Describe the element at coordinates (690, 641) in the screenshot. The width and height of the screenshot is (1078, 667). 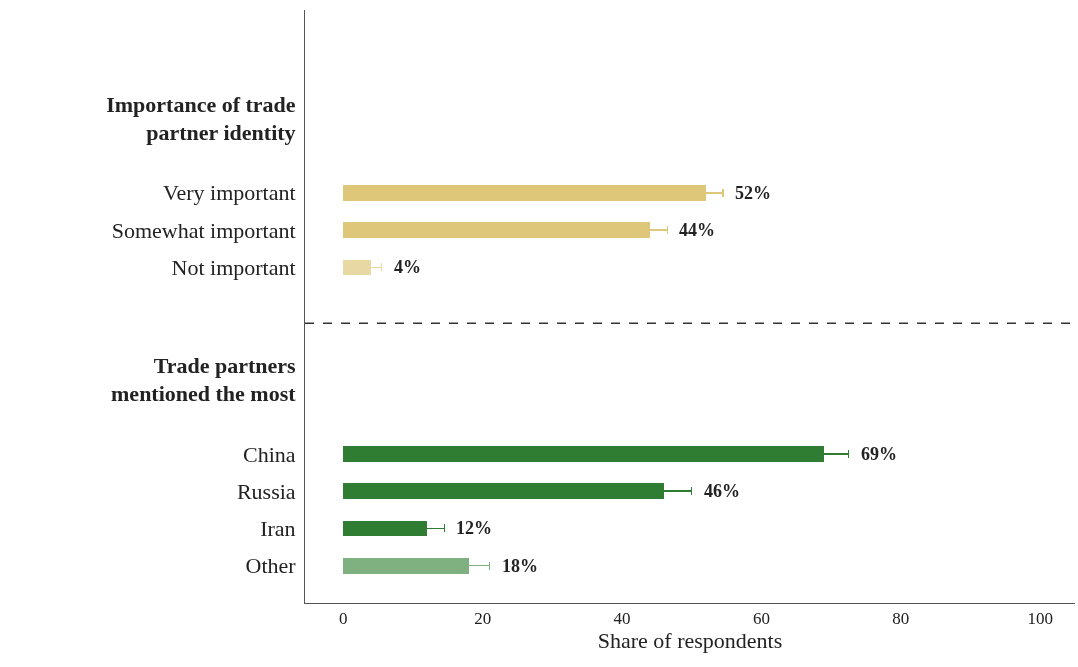
I see `x-axis-title: Share of respondents` at that location.